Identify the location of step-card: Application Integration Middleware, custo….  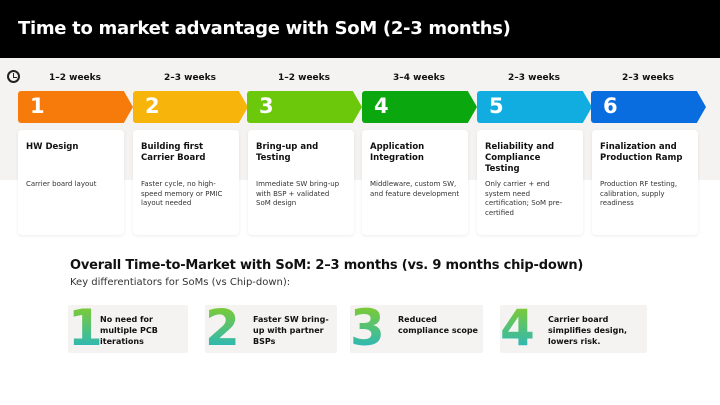
(415, 182).